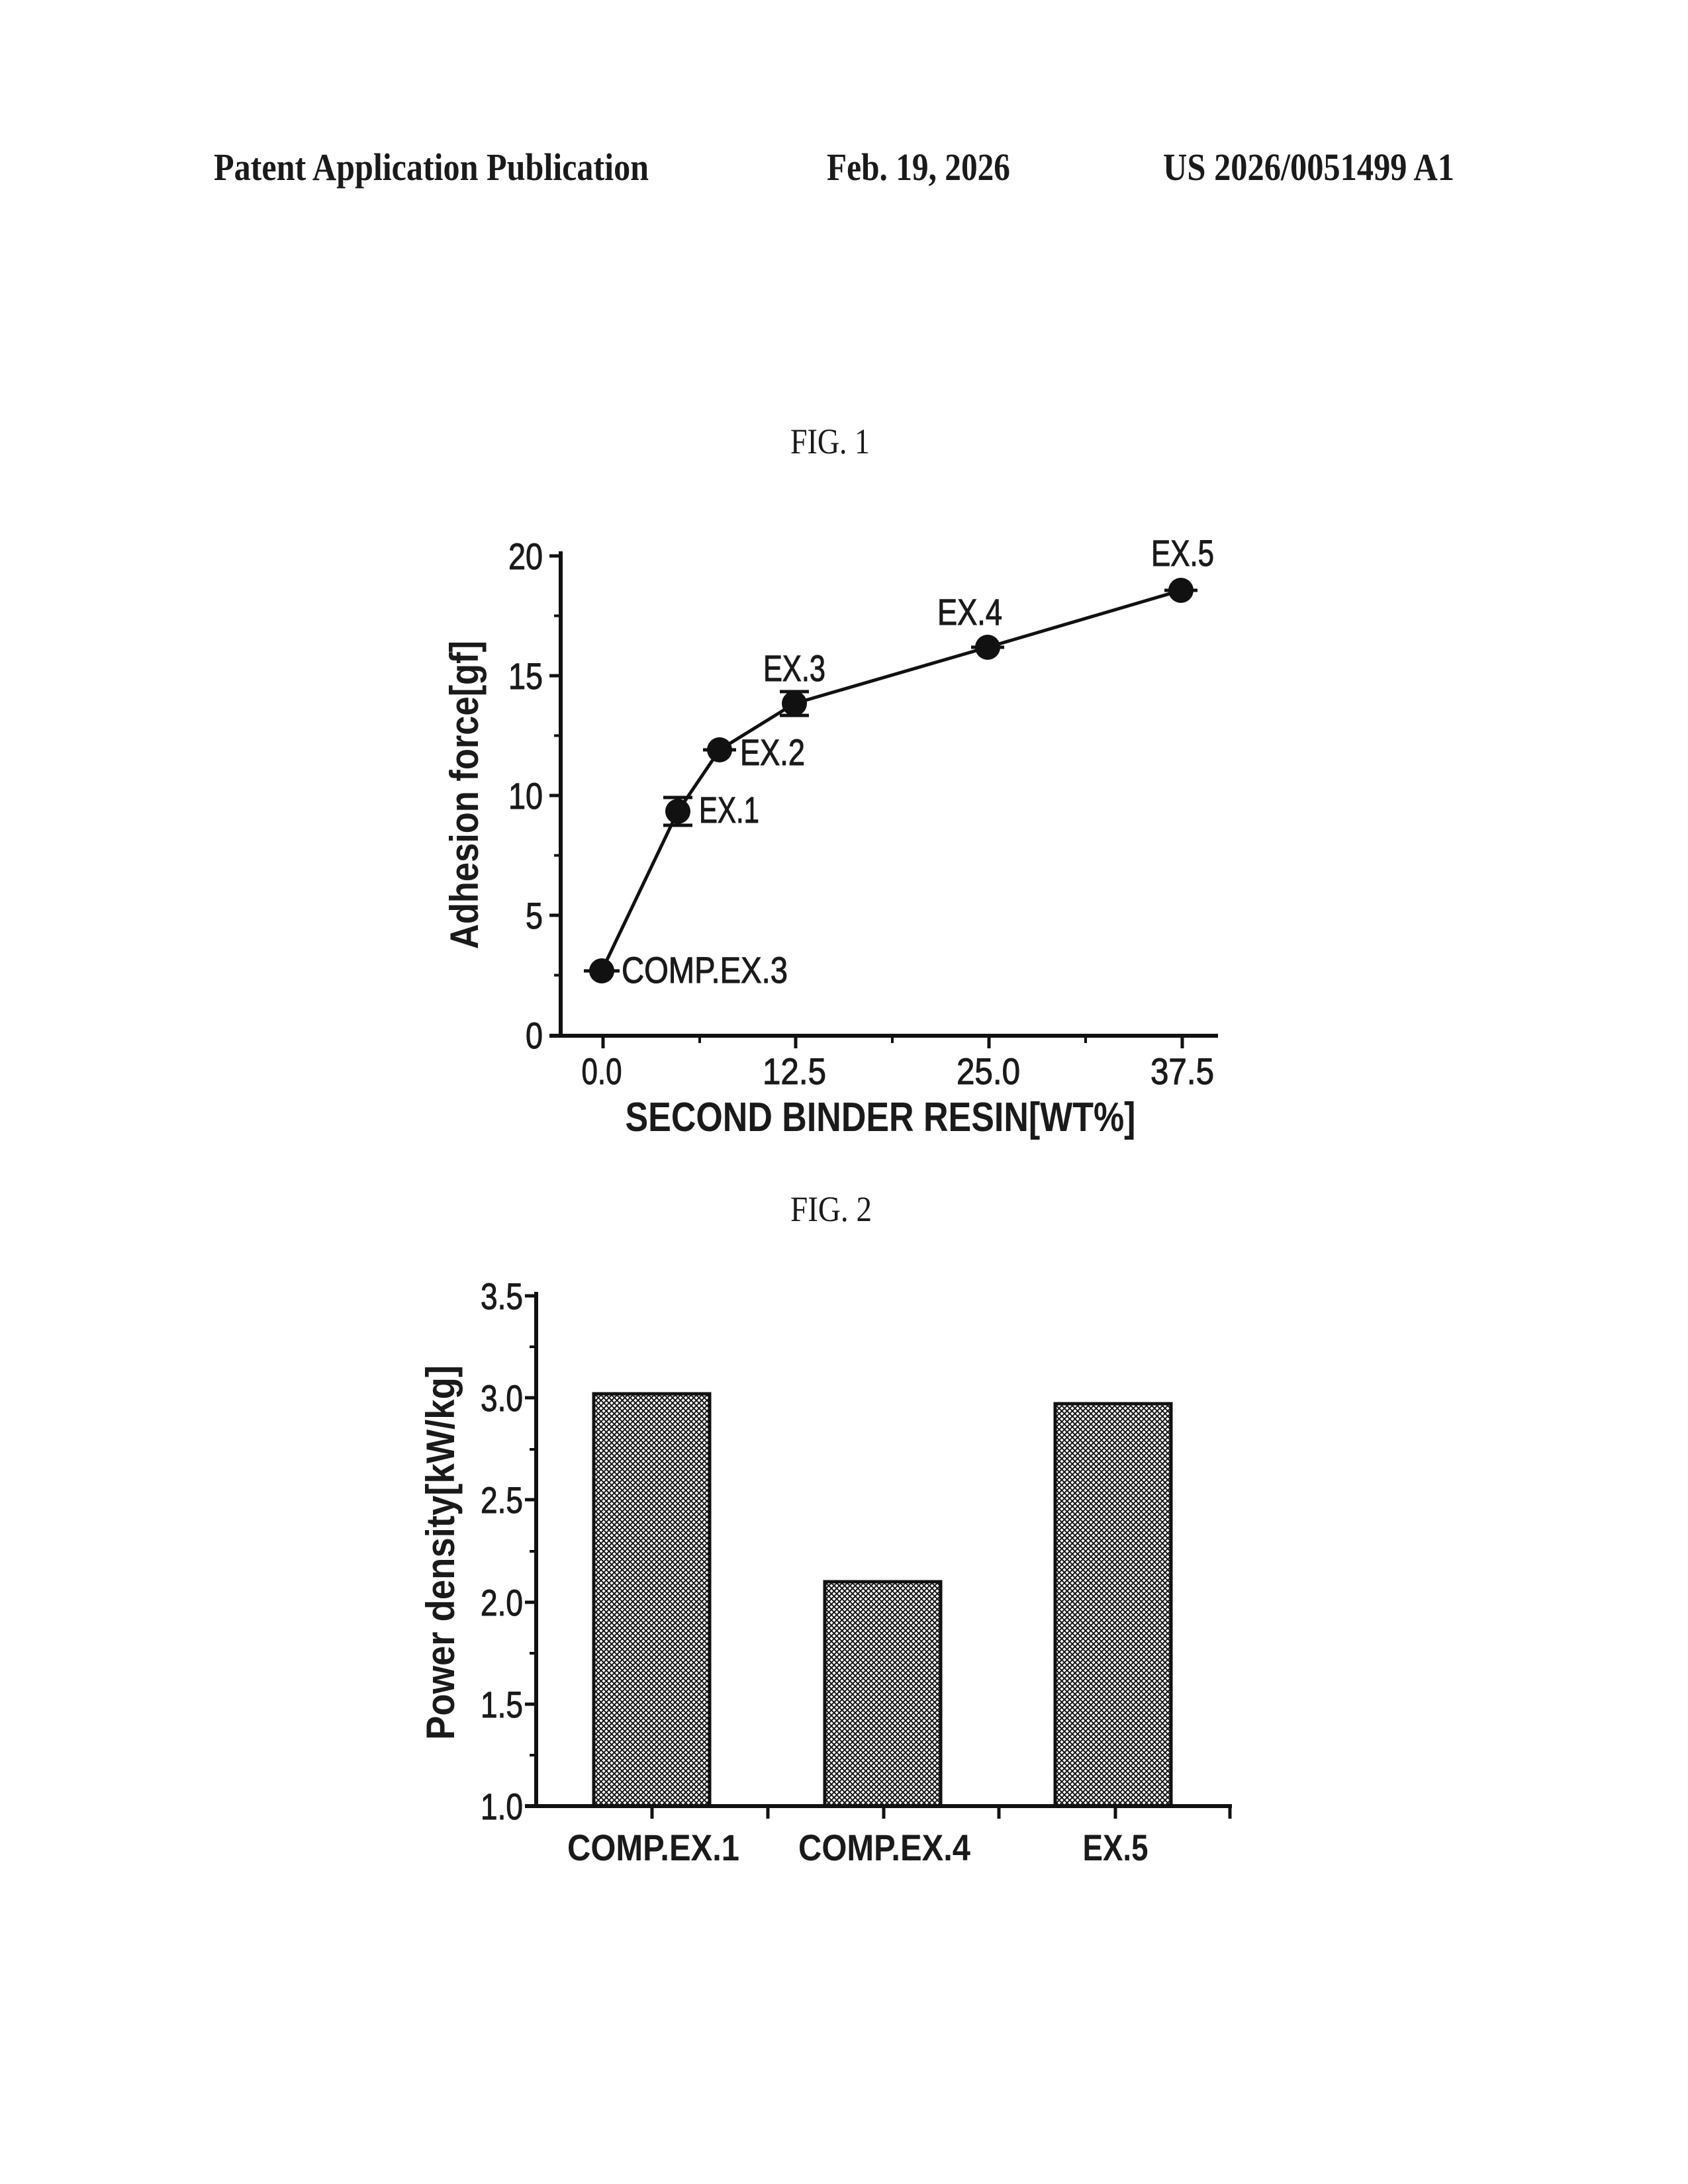 The image size is (1688, 2184). I want to click on svg-text: 15, so click(525, 676).